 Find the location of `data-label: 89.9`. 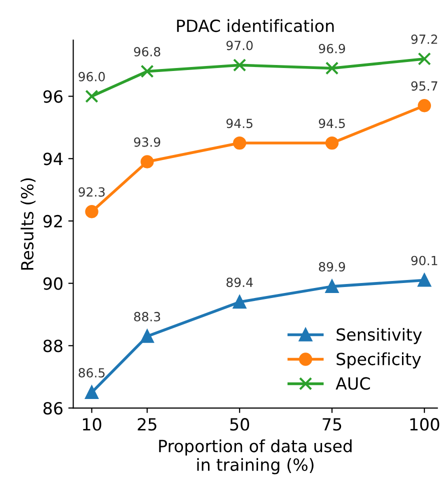

data-label: 89.9 is located at coordinates (332, 267).